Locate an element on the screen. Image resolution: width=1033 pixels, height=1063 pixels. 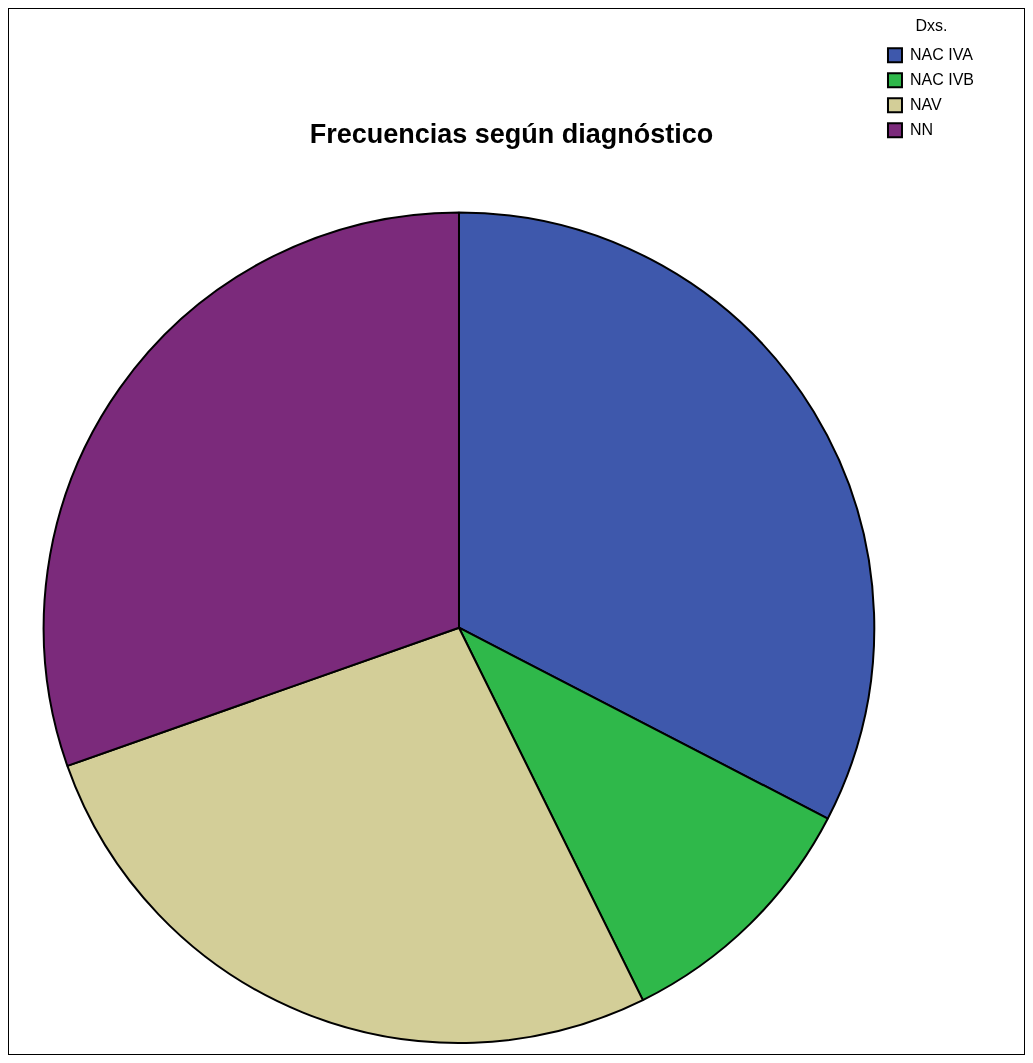
legend-label: NN is located at coordinates (921, 129).